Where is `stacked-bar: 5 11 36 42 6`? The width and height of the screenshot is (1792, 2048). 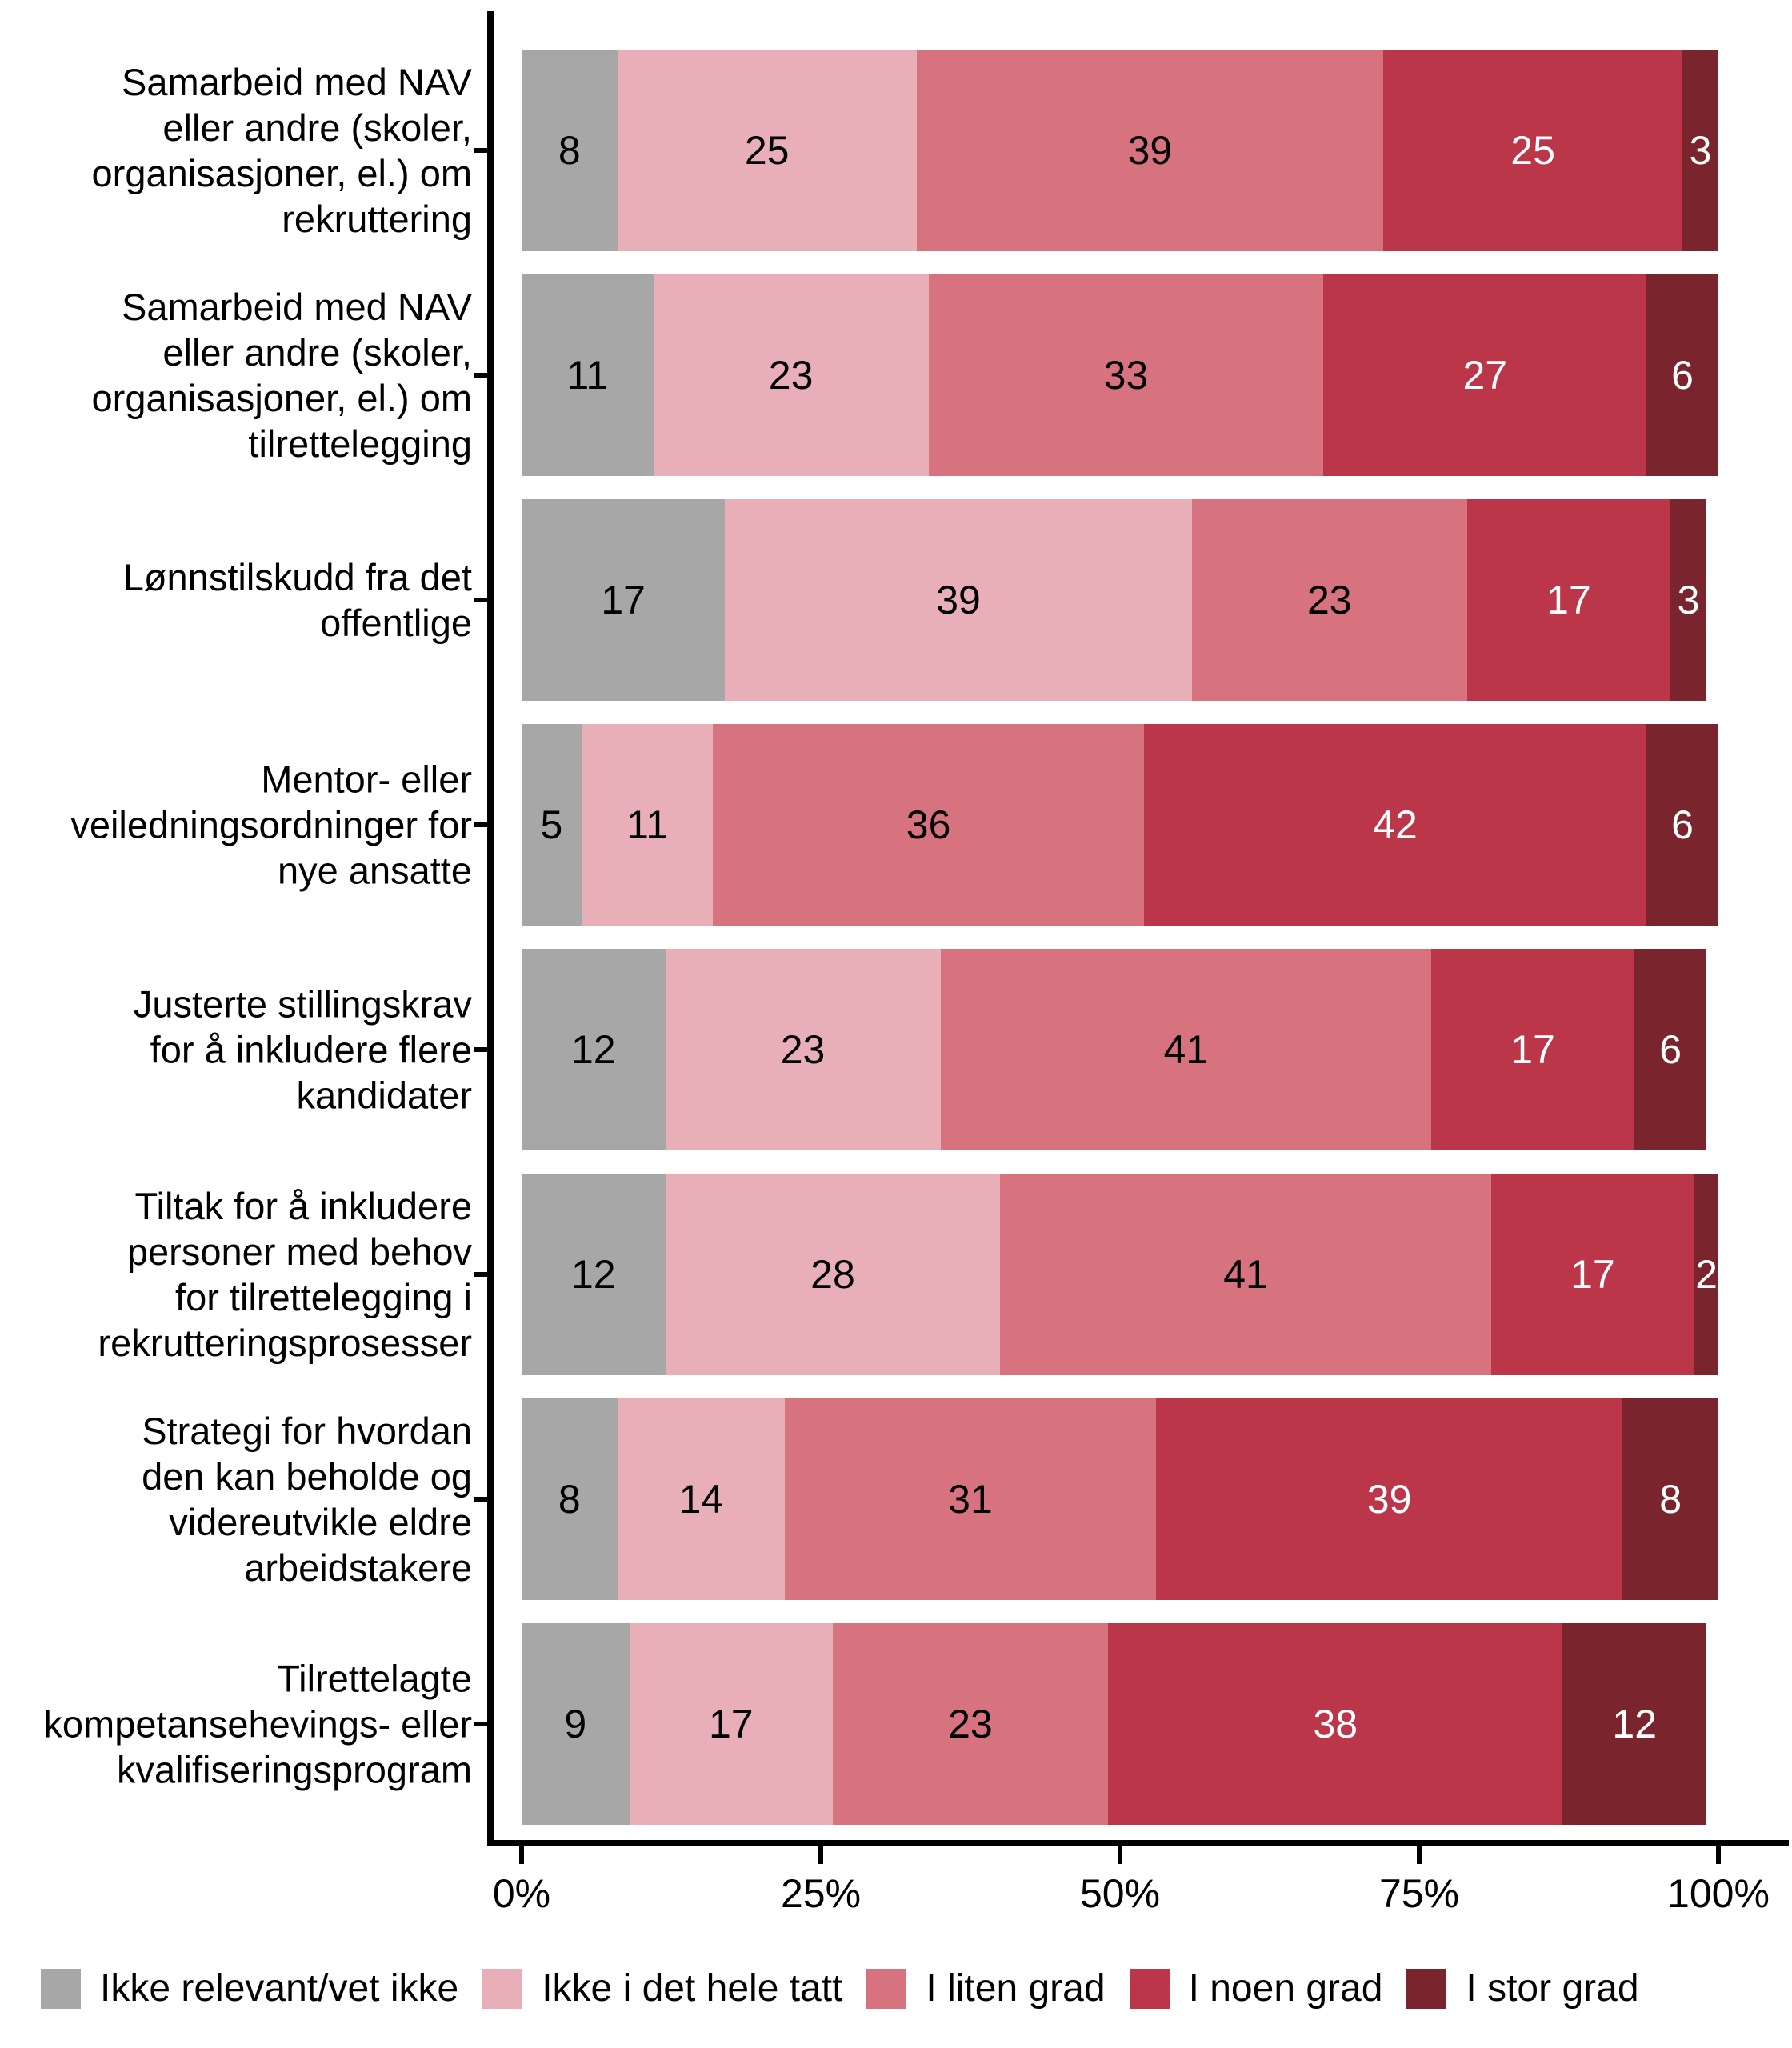 stacked-bar: 5 11 36 42 6 is located at coordinates (1120, 825).